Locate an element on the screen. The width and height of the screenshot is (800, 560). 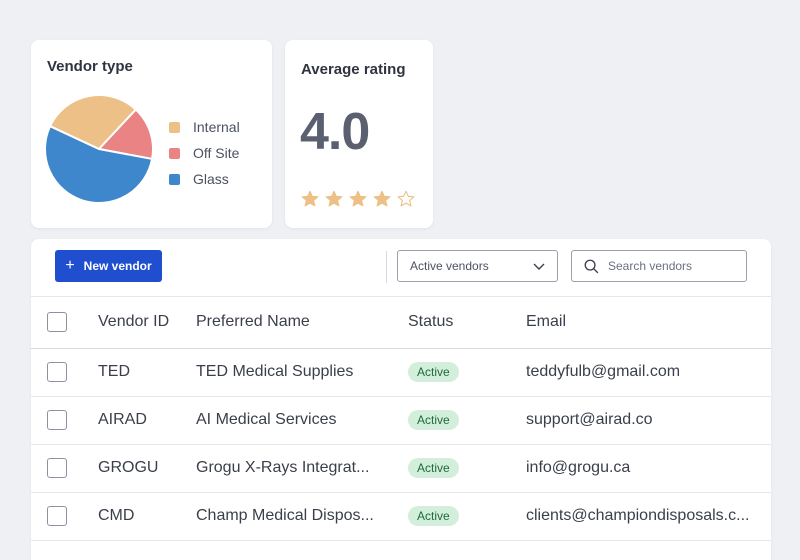
search-field is located at coordinates (659, 266).